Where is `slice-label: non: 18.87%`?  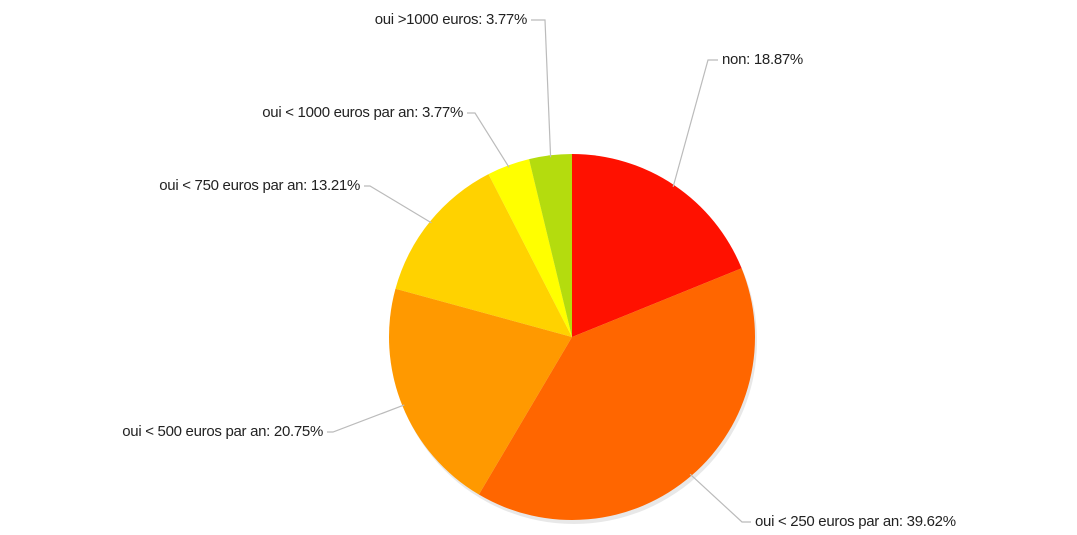
slice-label: non: 18.87% is located at coordinates (762, 59).